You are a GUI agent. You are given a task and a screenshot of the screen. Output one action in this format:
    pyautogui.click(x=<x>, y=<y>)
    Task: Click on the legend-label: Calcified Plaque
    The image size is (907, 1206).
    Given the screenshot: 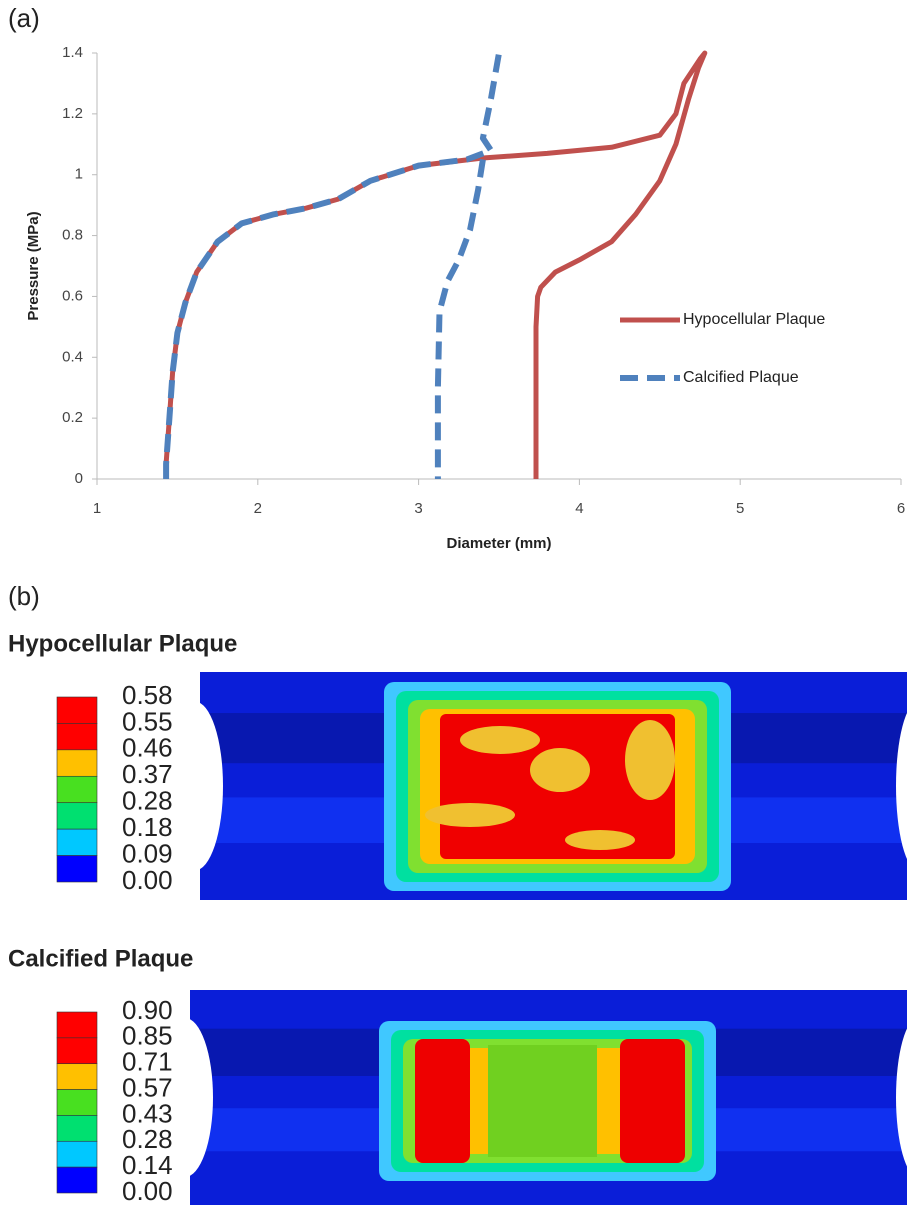 What is the action you would take?
    pyautogui.click(x=741, y=377)
    